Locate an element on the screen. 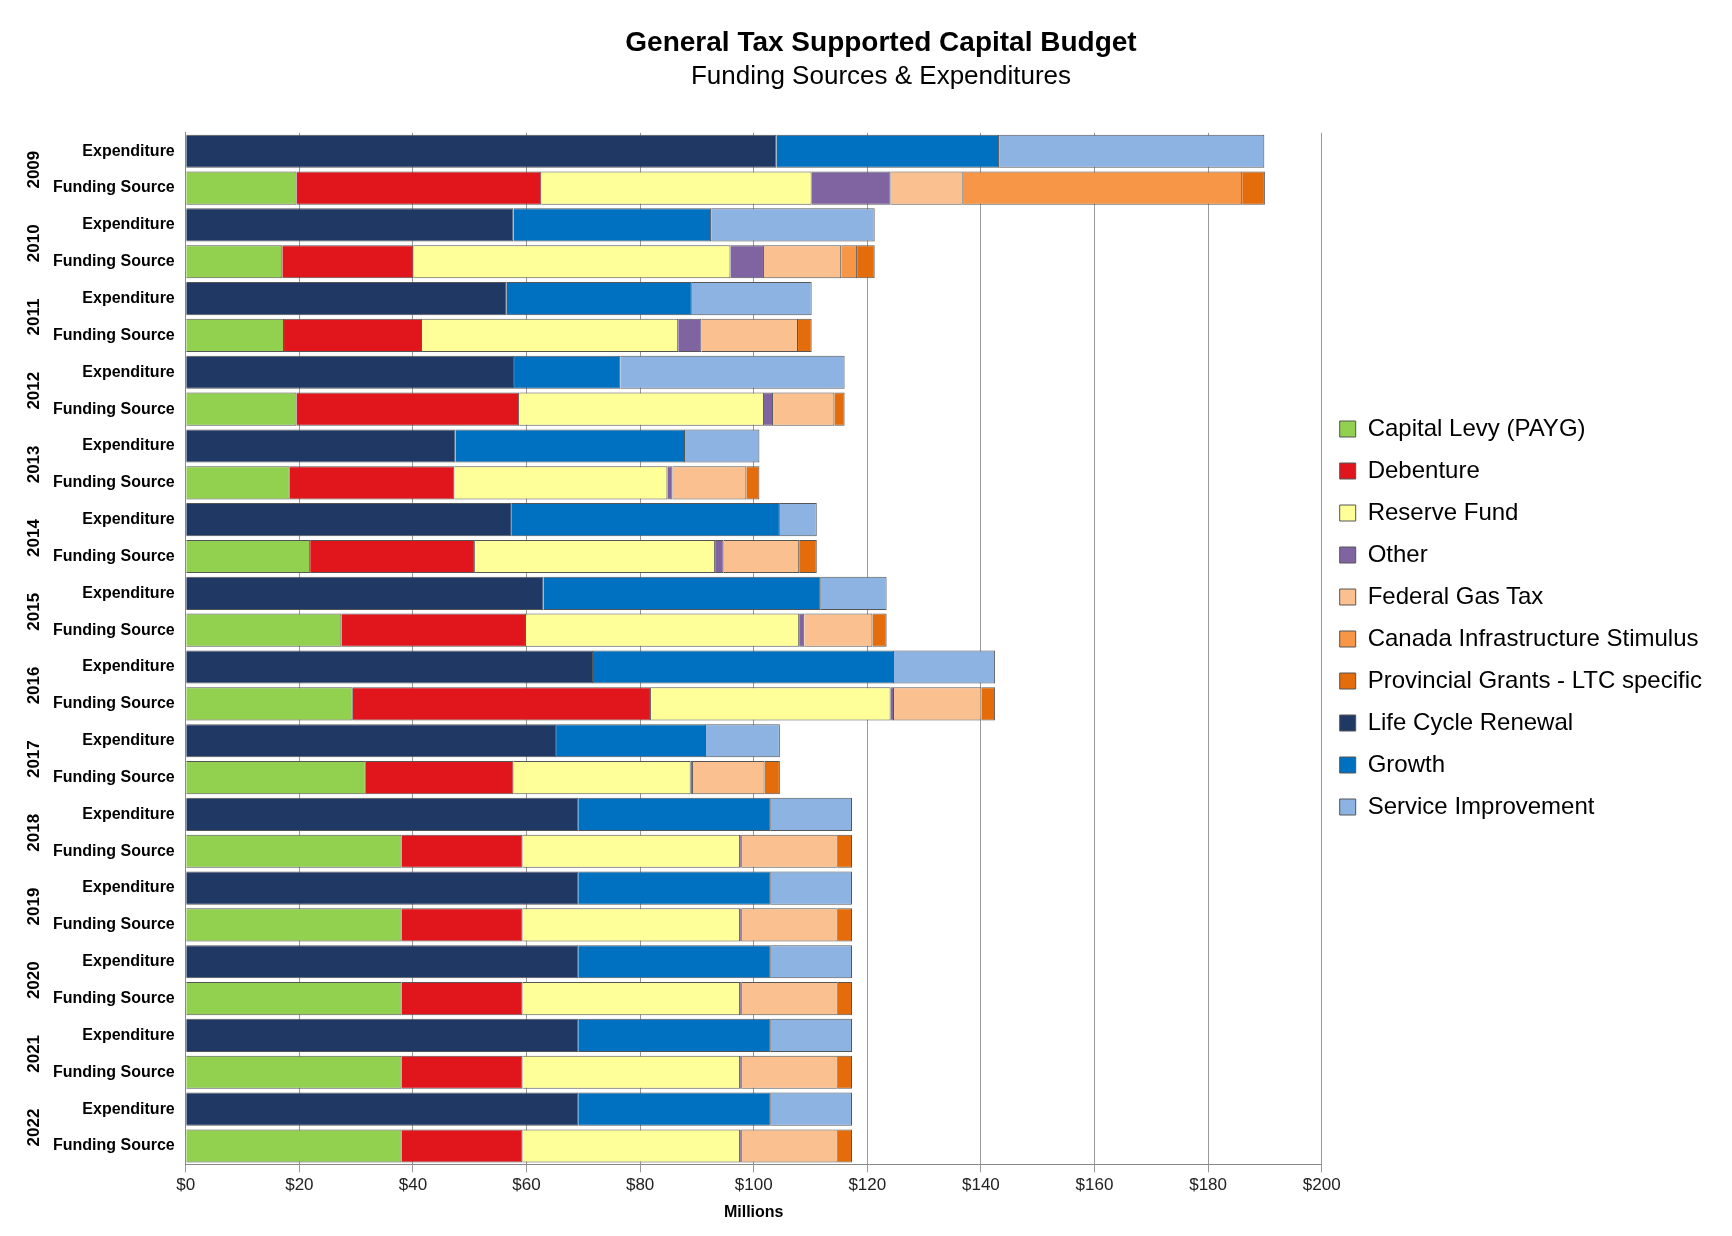  chart-subtitle: Funding Sources & Expenditures is located at coordinates (881, 75).